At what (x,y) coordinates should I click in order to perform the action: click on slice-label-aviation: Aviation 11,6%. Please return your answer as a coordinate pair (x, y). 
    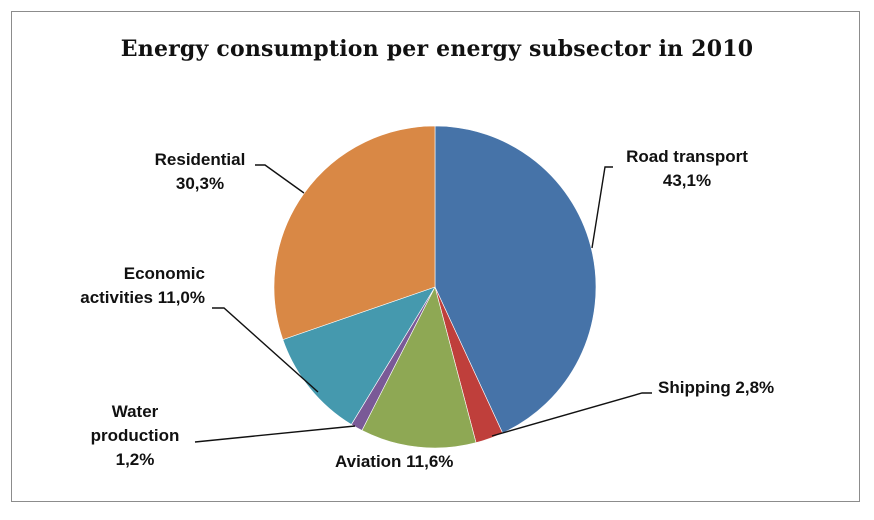
    Looking at the image, I should click on (394, 462).